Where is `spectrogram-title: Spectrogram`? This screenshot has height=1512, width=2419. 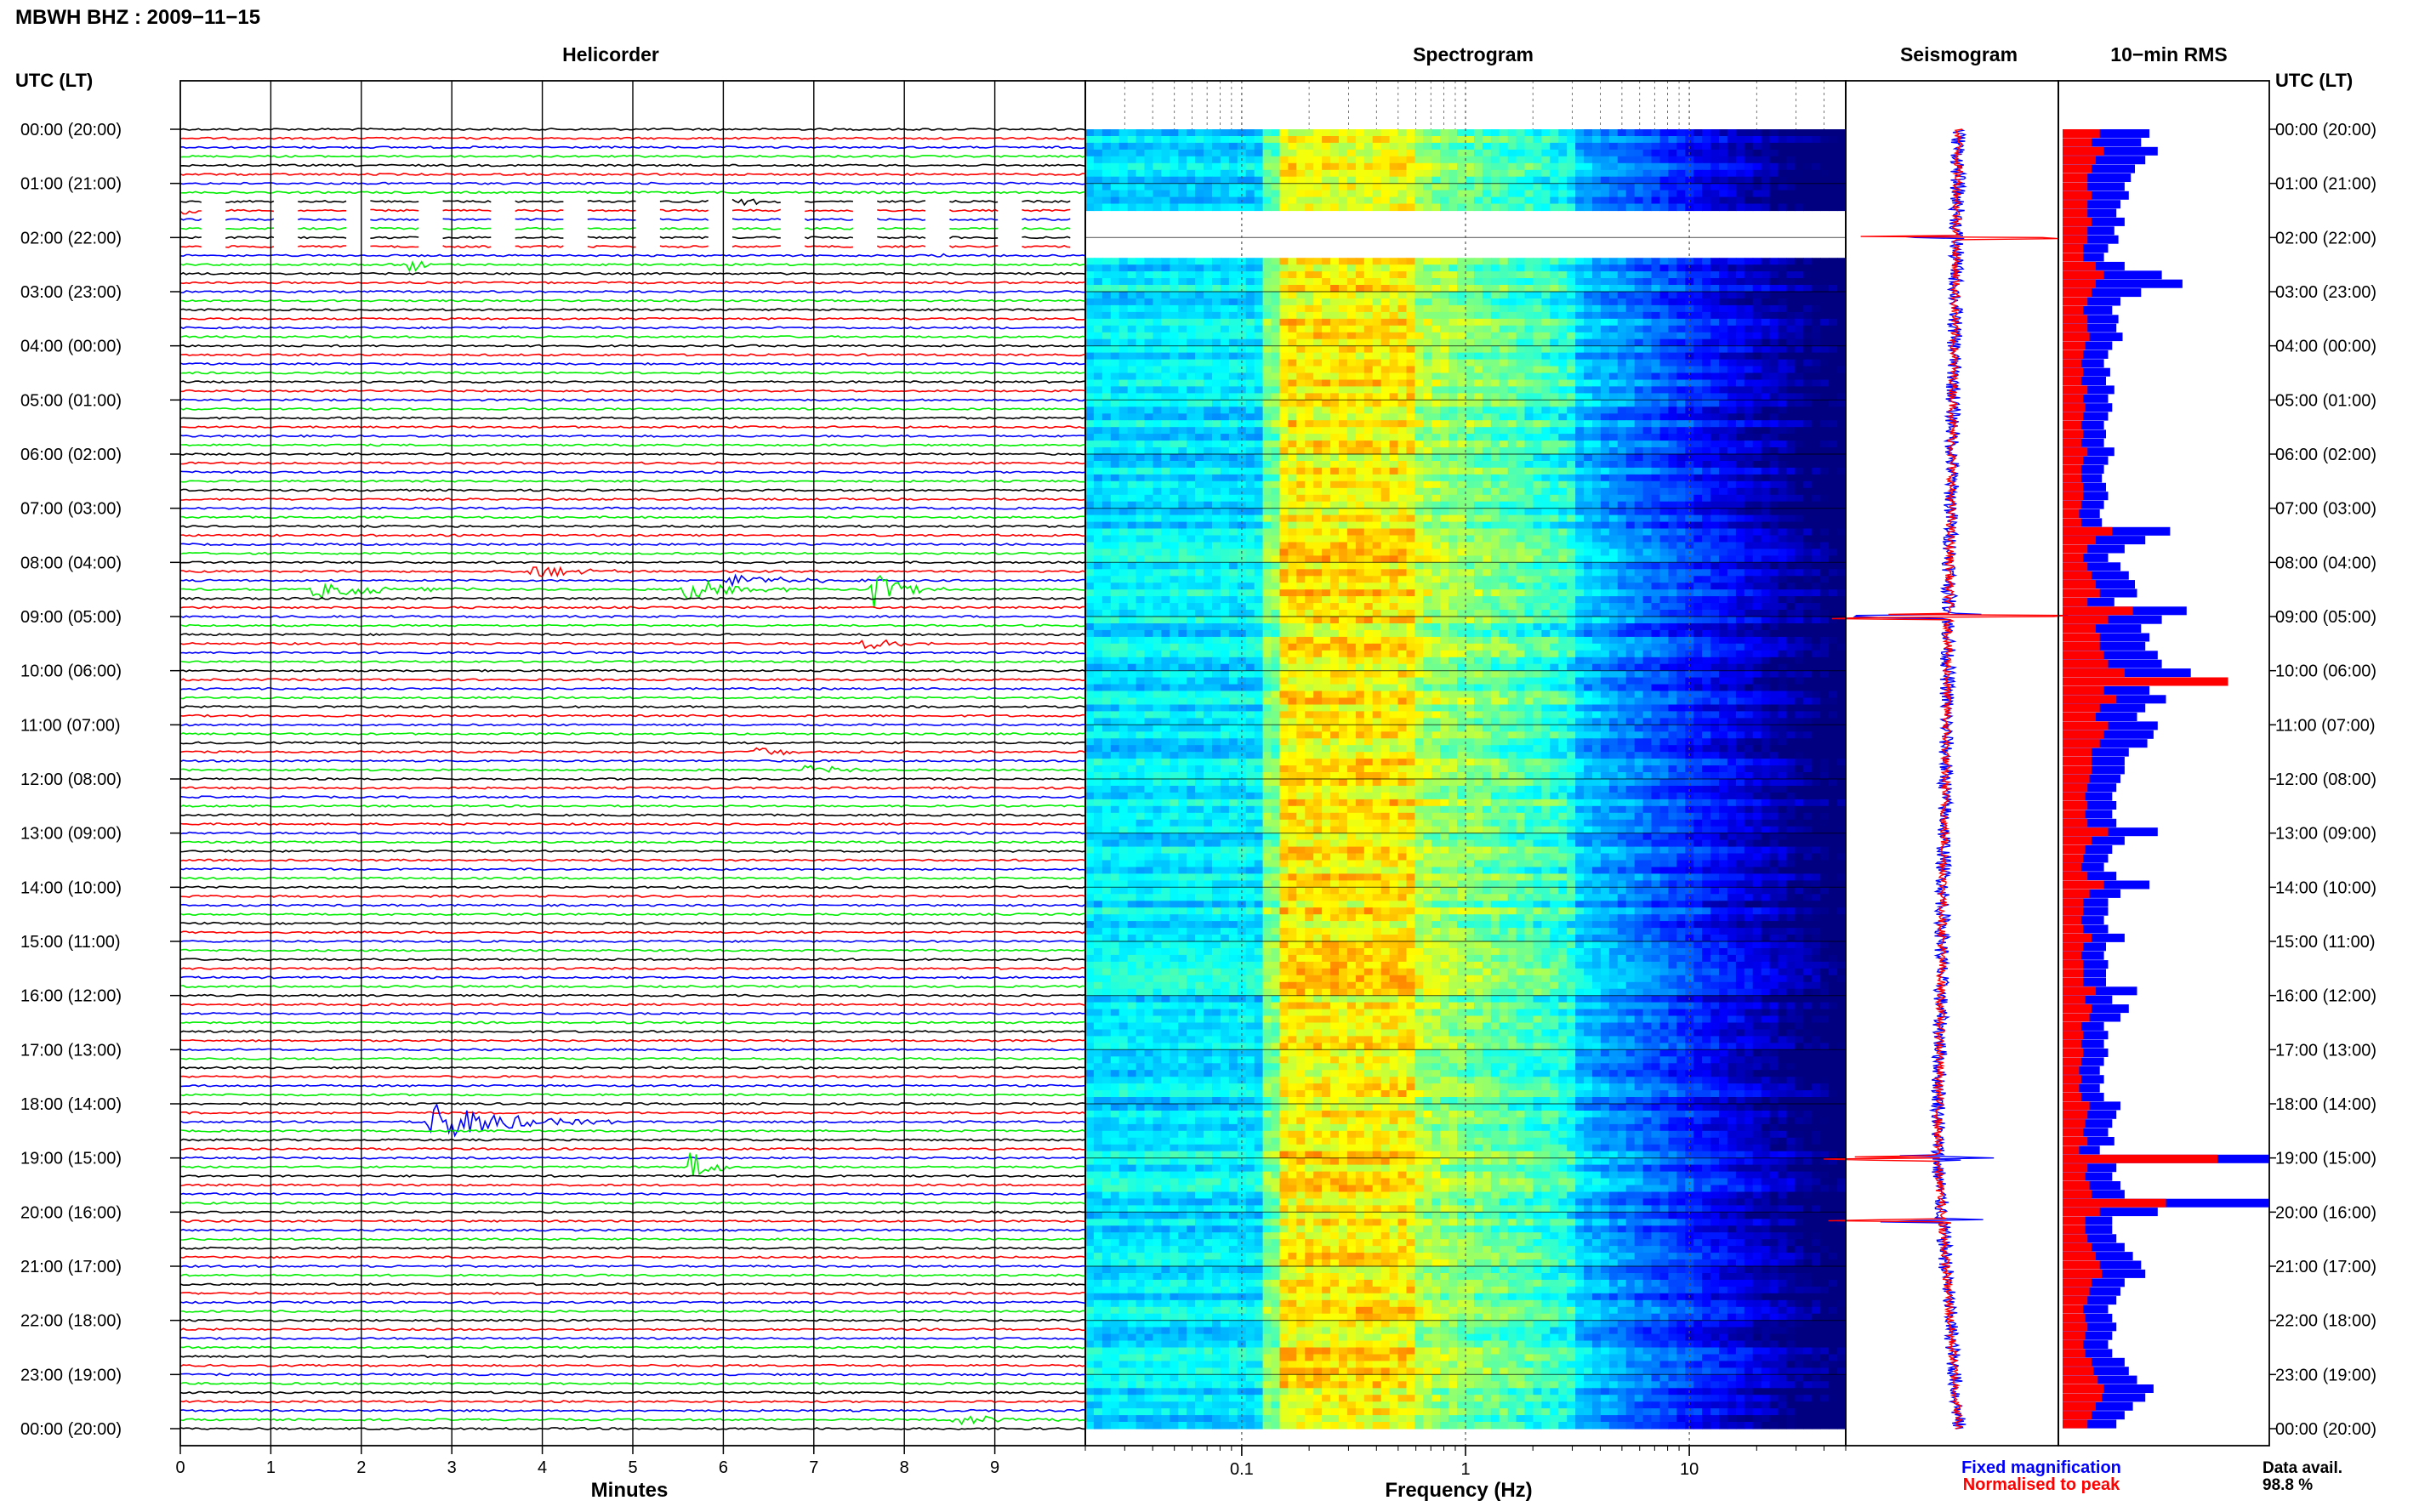
spectrogram-title: Spectrogram is located at coordinates (1473, 54).